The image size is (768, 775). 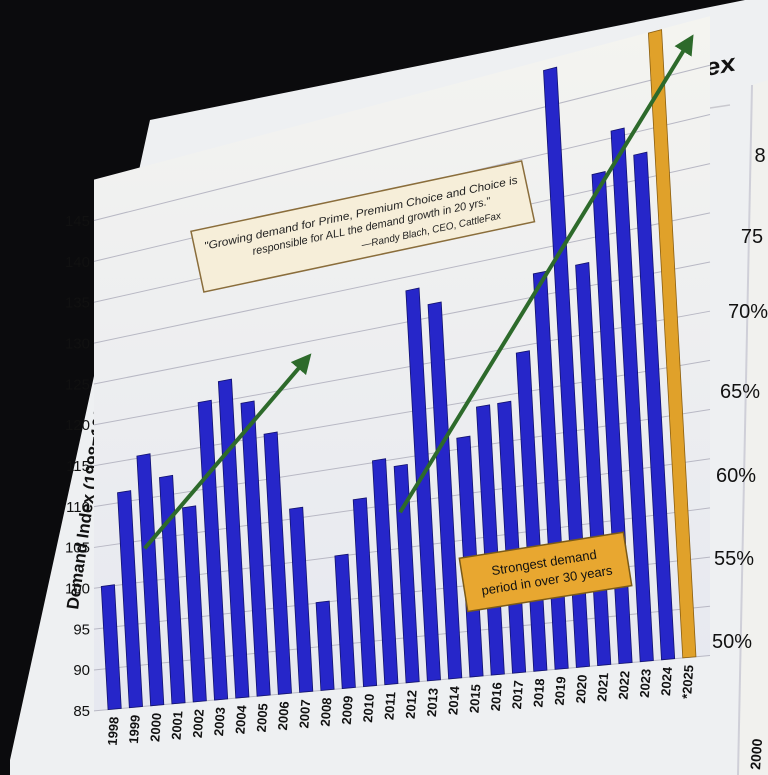 I want to click on y-tick-label: 115, so click(x=78, y=466).